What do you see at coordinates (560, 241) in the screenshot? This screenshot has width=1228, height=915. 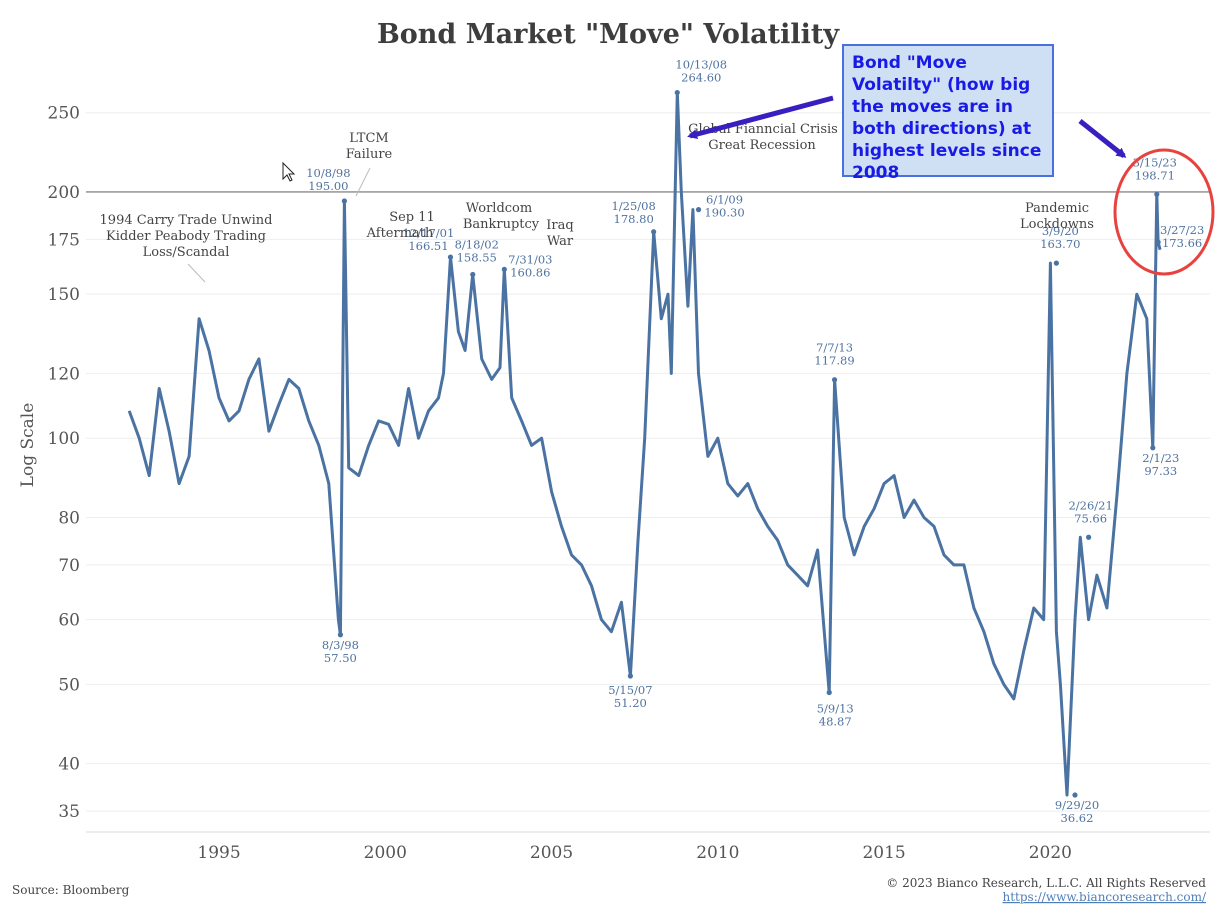 I see `event-line: War` at bounding box center [560, 241].